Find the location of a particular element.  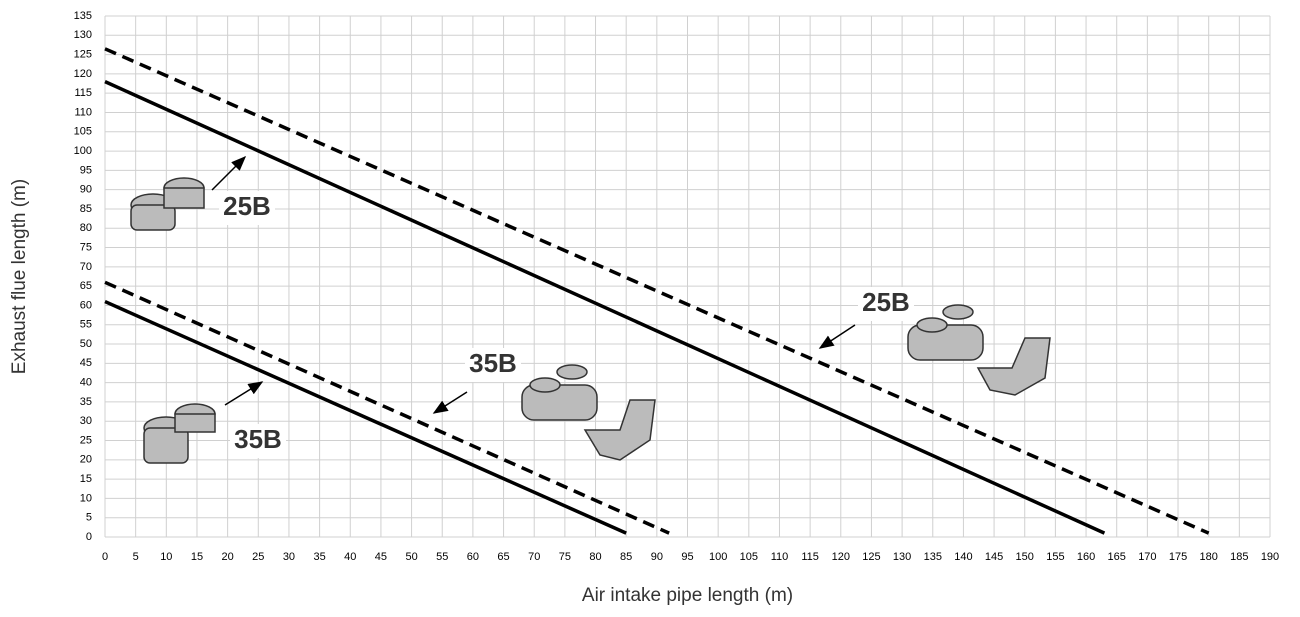

x-tick-label: 190 is located at coordinates (1270, 557).